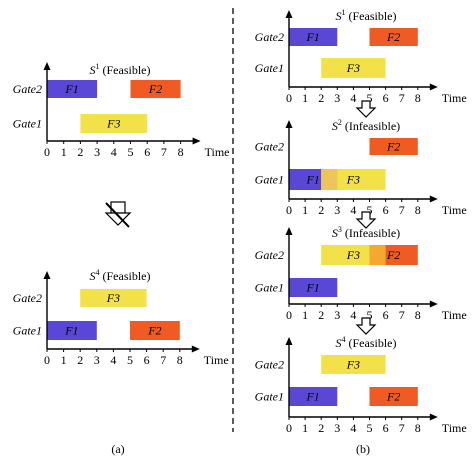 This screenshot has width=474, height=466. Describe the element at coordinates (118, 214) in the screenshot. I see `not-implies-arrow-icon` at that location.